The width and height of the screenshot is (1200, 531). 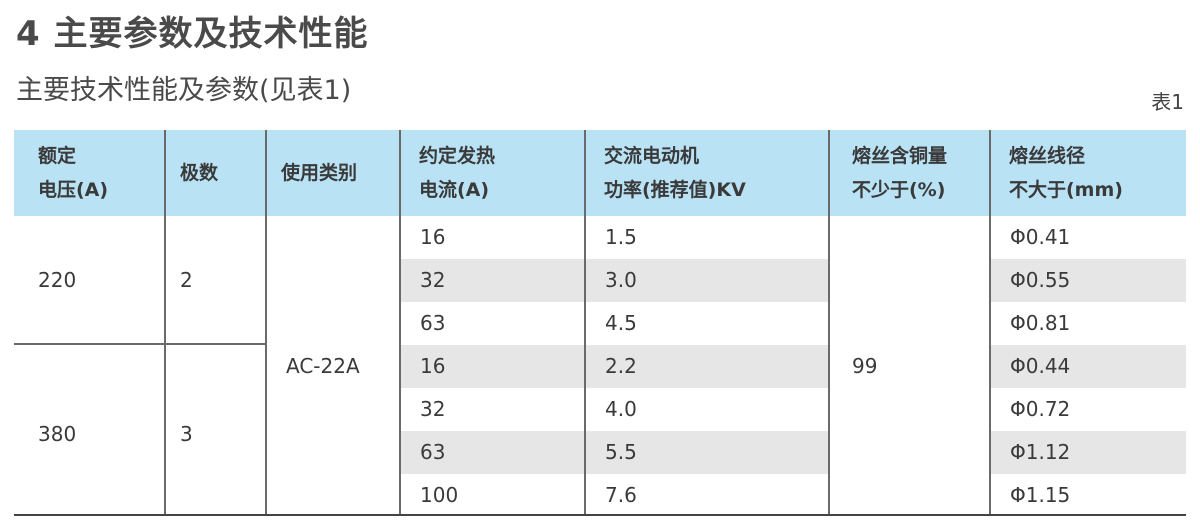 I want to click on header-category: 使用类别, so click(x=332, y=173).